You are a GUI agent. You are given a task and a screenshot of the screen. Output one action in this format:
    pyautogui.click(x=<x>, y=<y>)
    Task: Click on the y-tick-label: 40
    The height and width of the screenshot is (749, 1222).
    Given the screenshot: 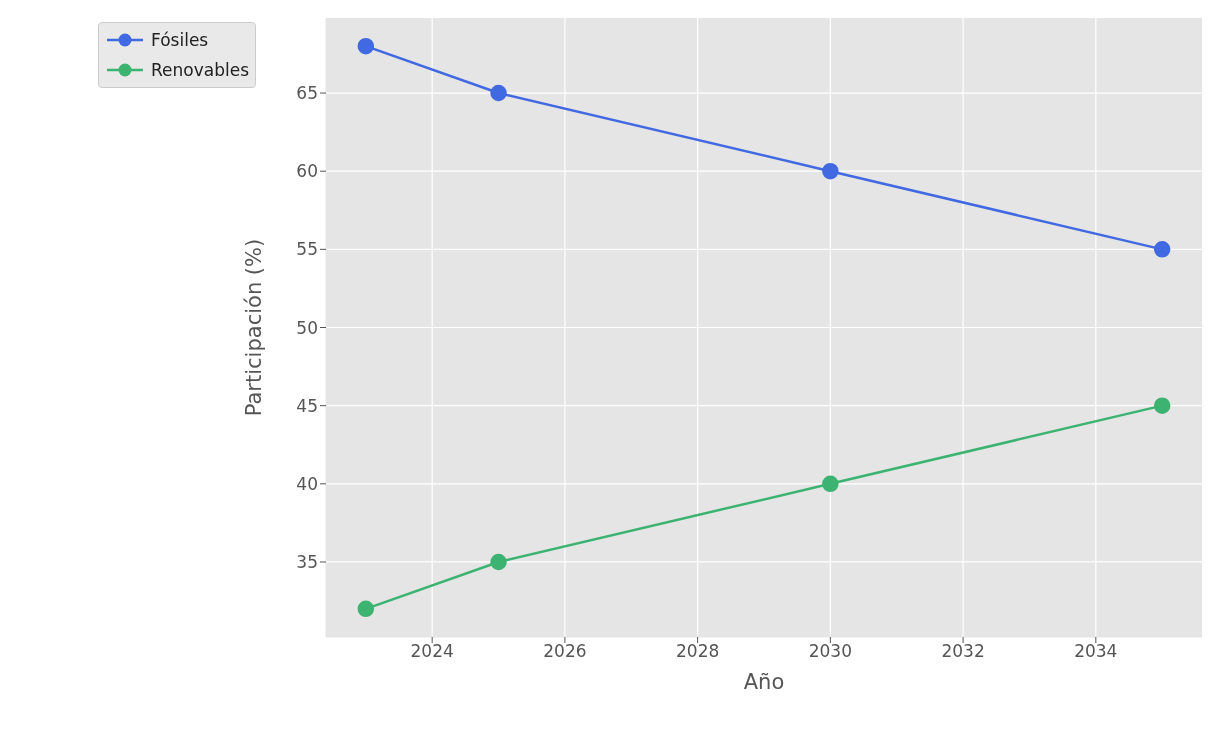 What is the action you would take?
    pyautogui.click(x=307, y=483)
    